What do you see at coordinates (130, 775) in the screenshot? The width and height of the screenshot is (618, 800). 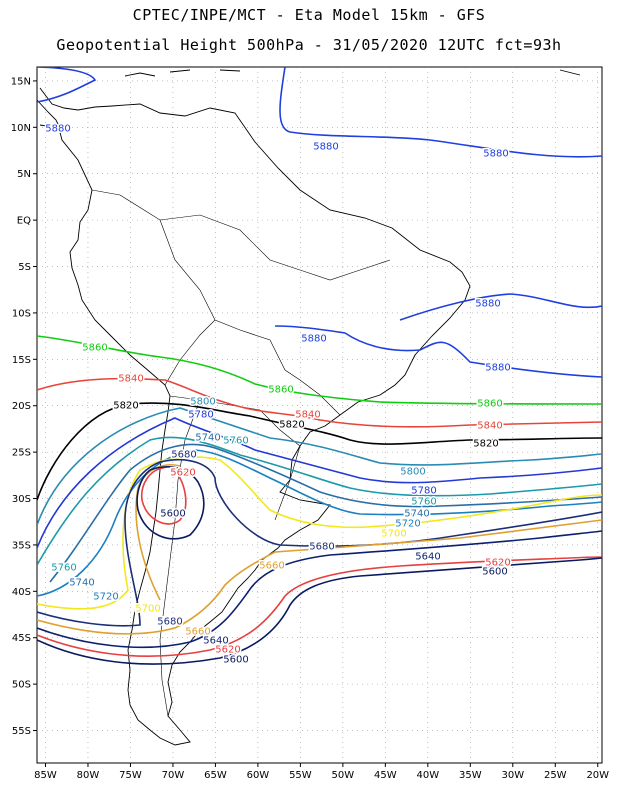 I see `lon-tick-label: 75W` at bounding box center [130, 775].